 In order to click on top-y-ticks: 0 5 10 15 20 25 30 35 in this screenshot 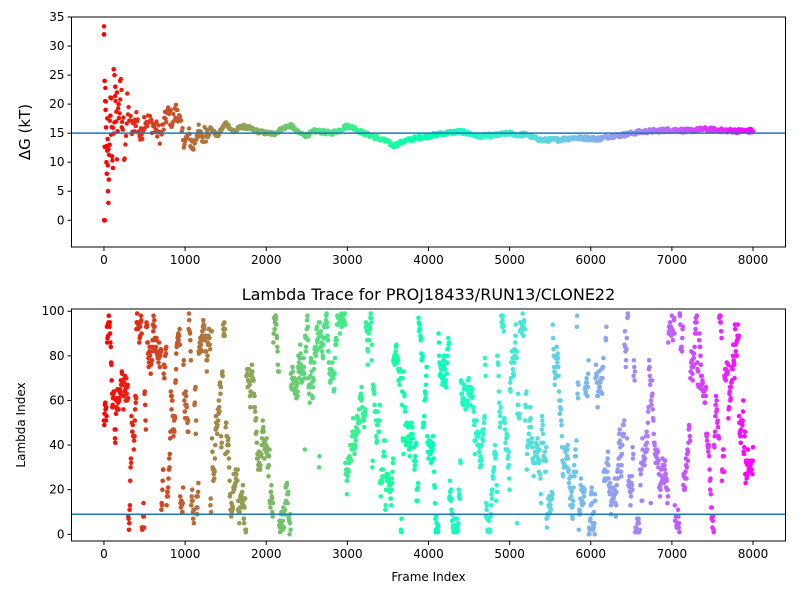, I will do `click(60, 118)`.